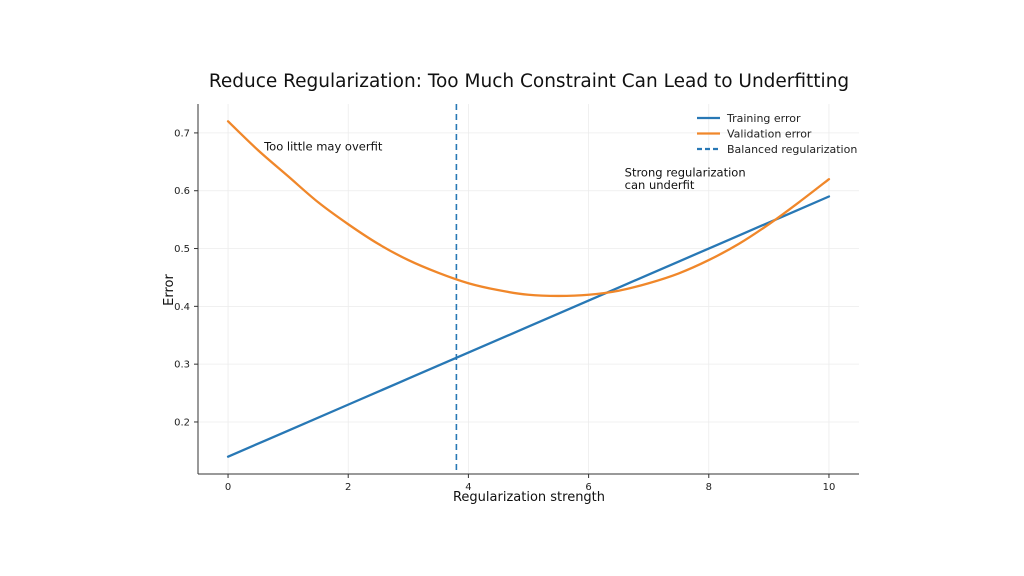 This screenshot has width=1024, height=576. What do you see at coordinates (182, 422) in the screenshot?
I see `y-tick-label: 0.2` at bounding box center [182, 422].